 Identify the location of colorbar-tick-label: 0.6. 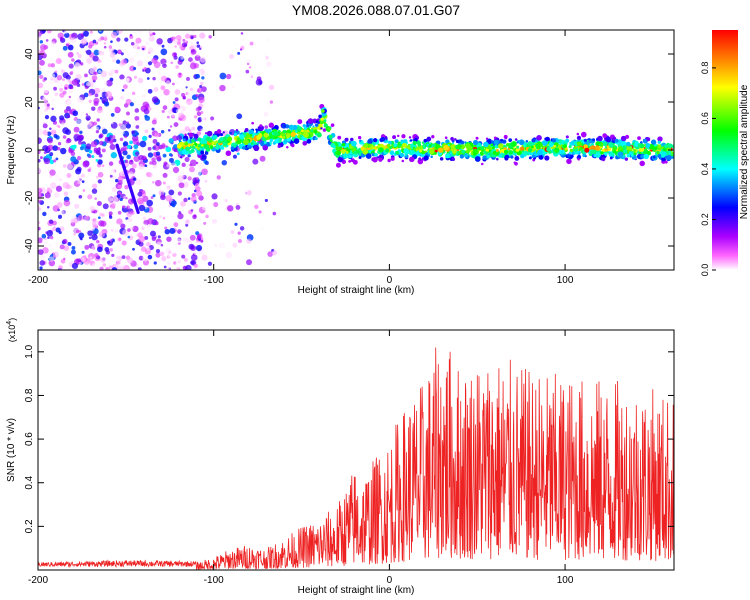
(705, 118).